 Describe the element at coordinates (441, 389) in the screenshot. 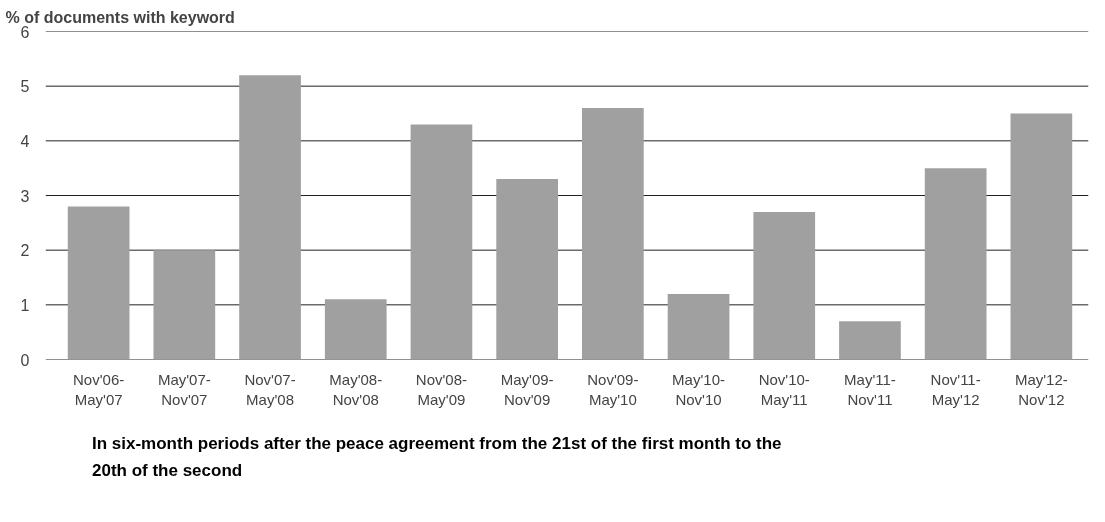

I see `x-tick-label: Nov'08-May'09` at that location.